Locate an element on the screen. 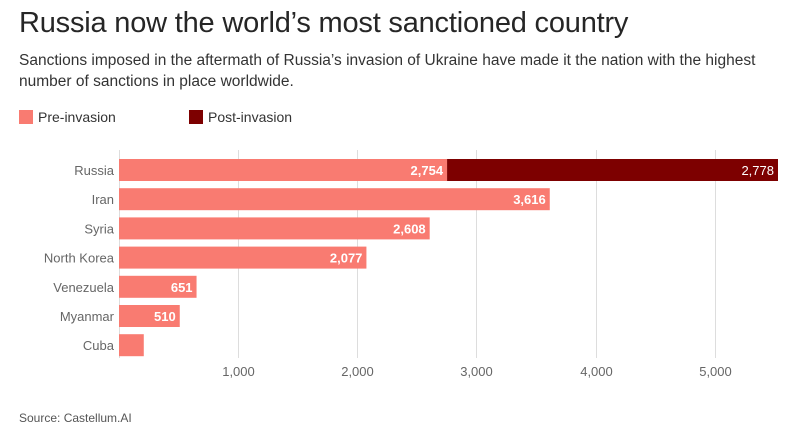  x-tick-label: 2,000 is located at coordinates (357, 371).